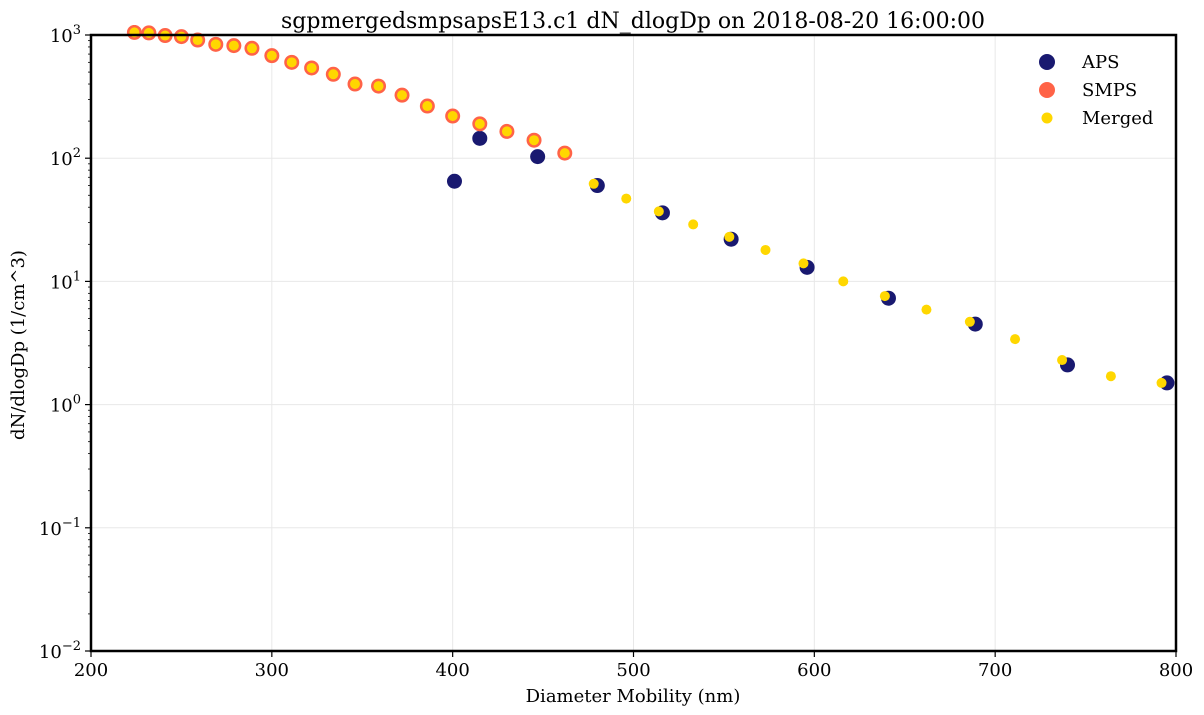  Describe the element at coordinates (18, 345) in the screenshot. I see `y-axis-label: dN/dlogDp (1/cm^3)` at that location.